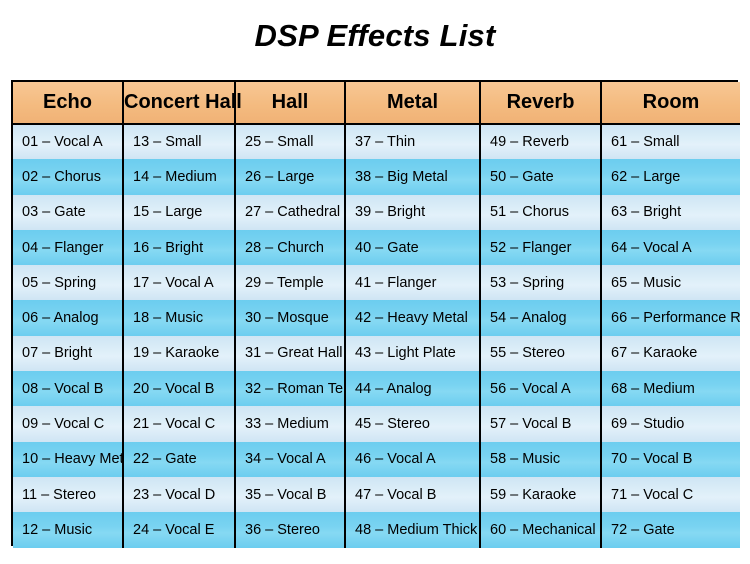 The height and width of the screenshot is (564, 750). Describe the element at coordinates (68, 247) in the screenshot. I see `effect-cell: 04 – Flanger` at that location.